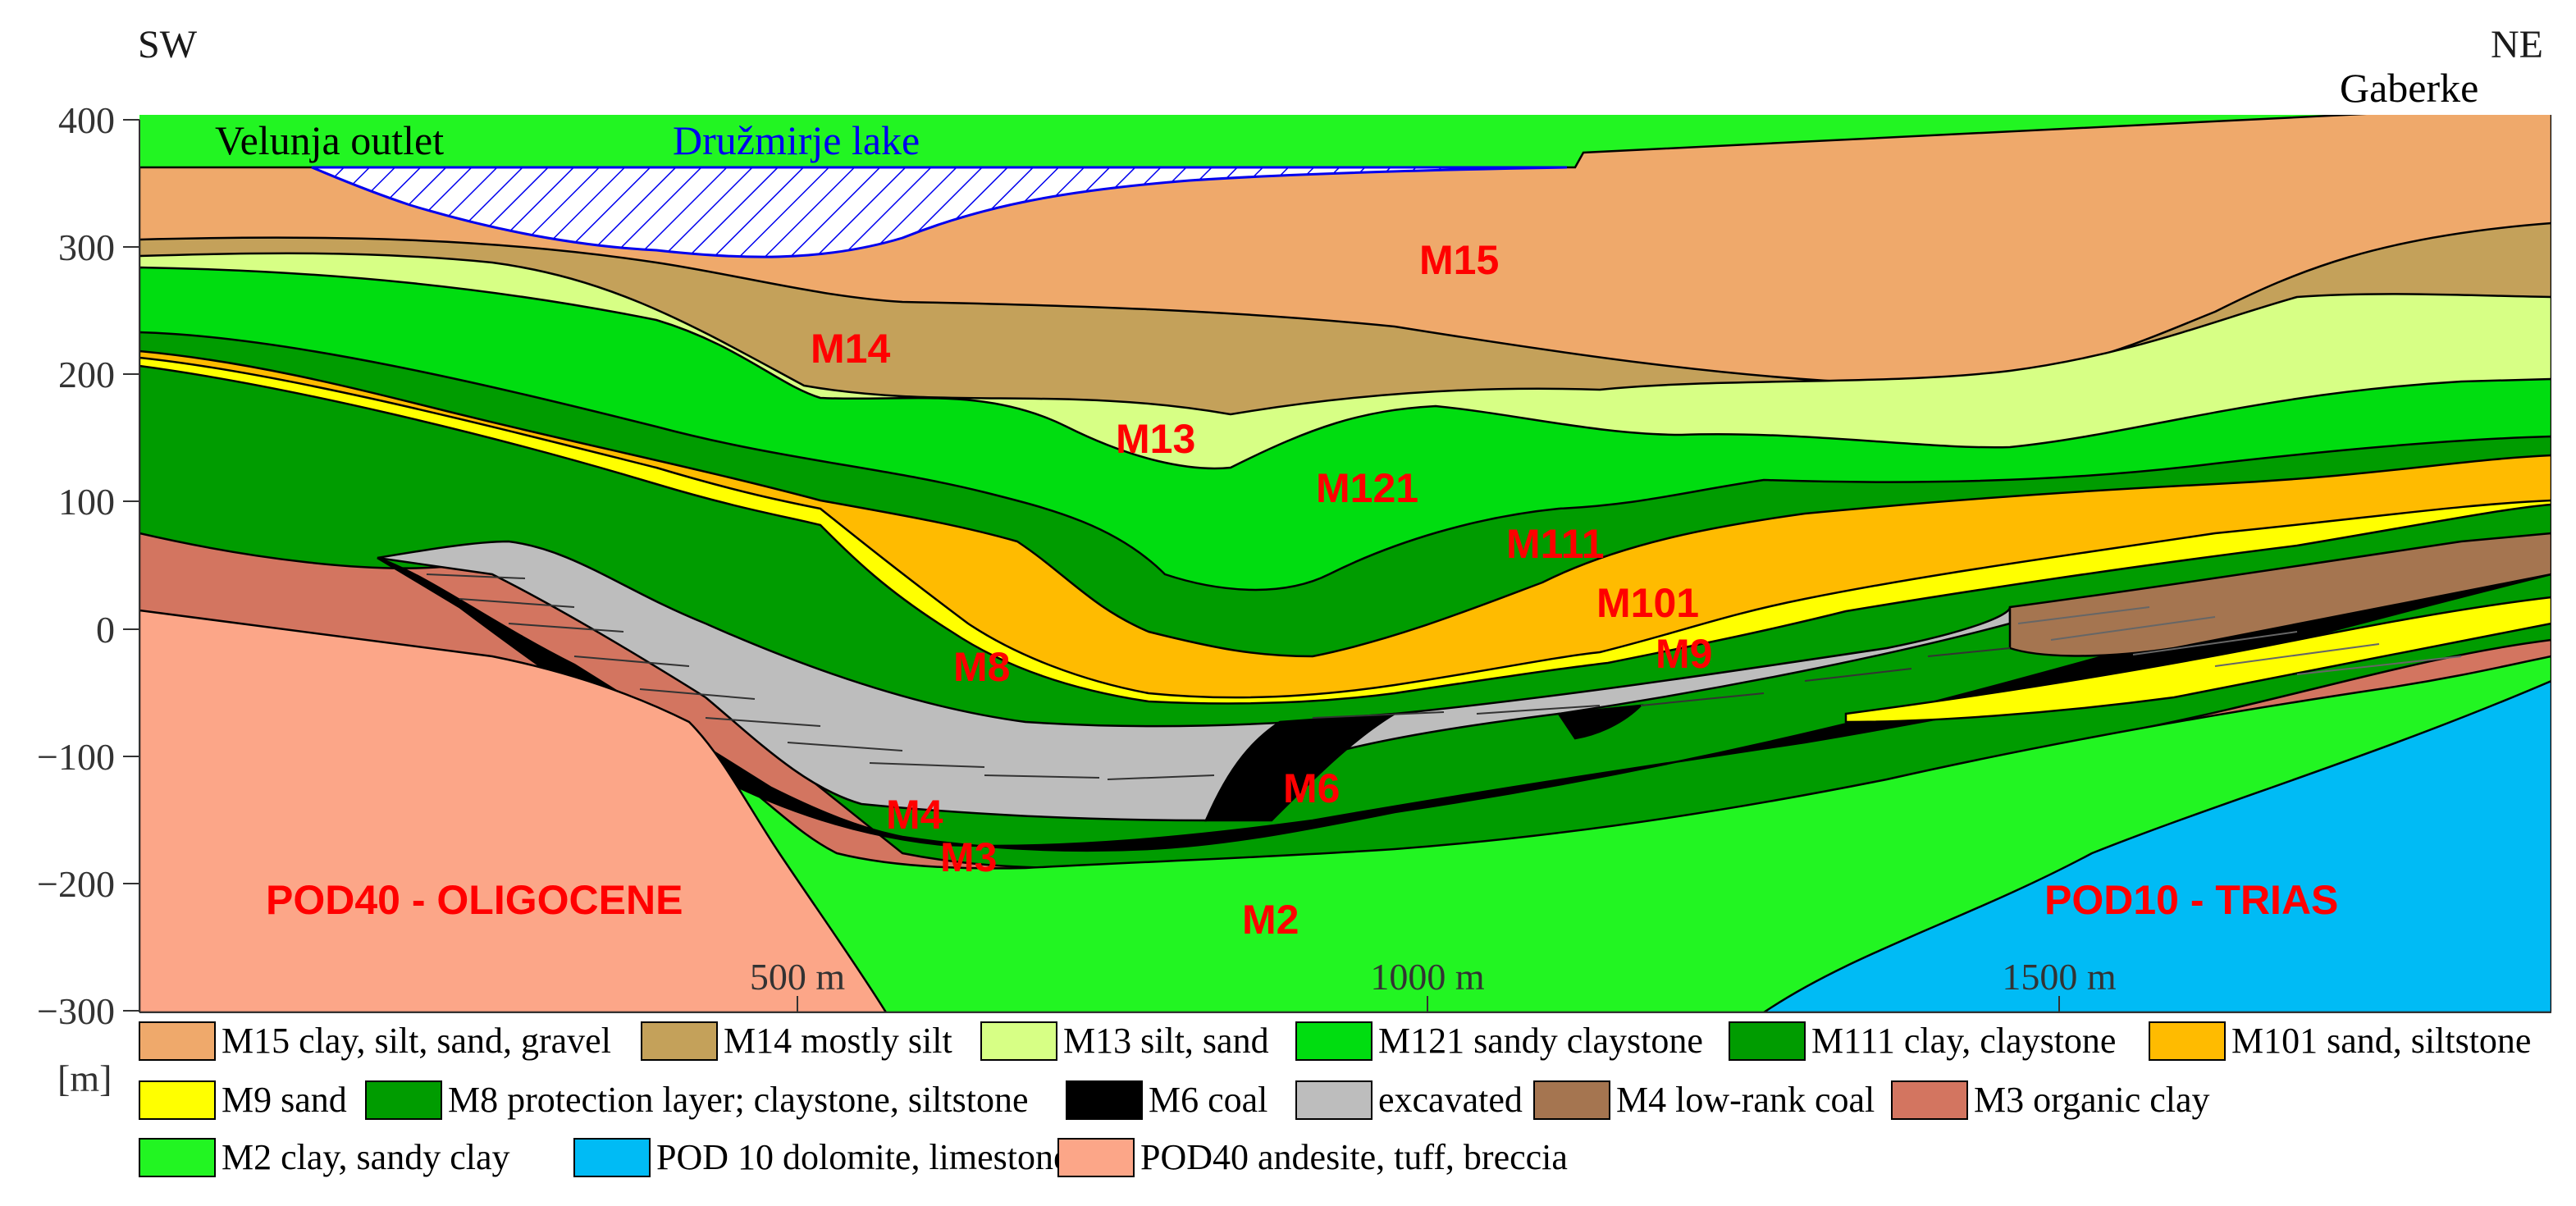 This screenshot has height=1206, width=2576. Describe the element at coordinates (2197, 660) in the screenshot. I see `layer-m9-lens` at that location.